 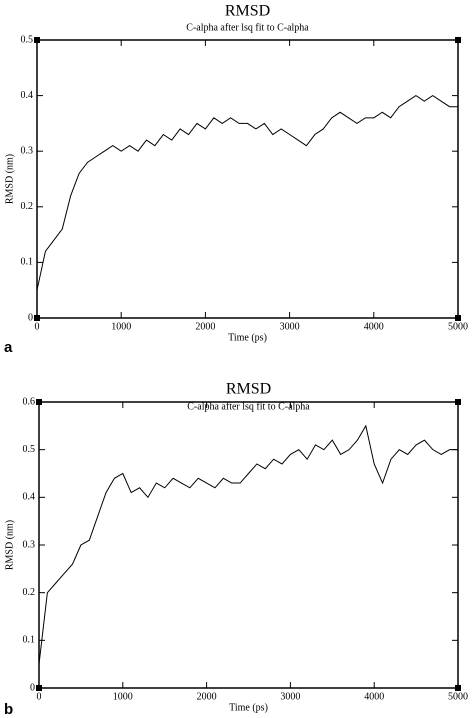 What do you see at coordinates (29, 401) in the screenshot?
I see `y-tick-label: 0.6` at bounding box center [29, 401].